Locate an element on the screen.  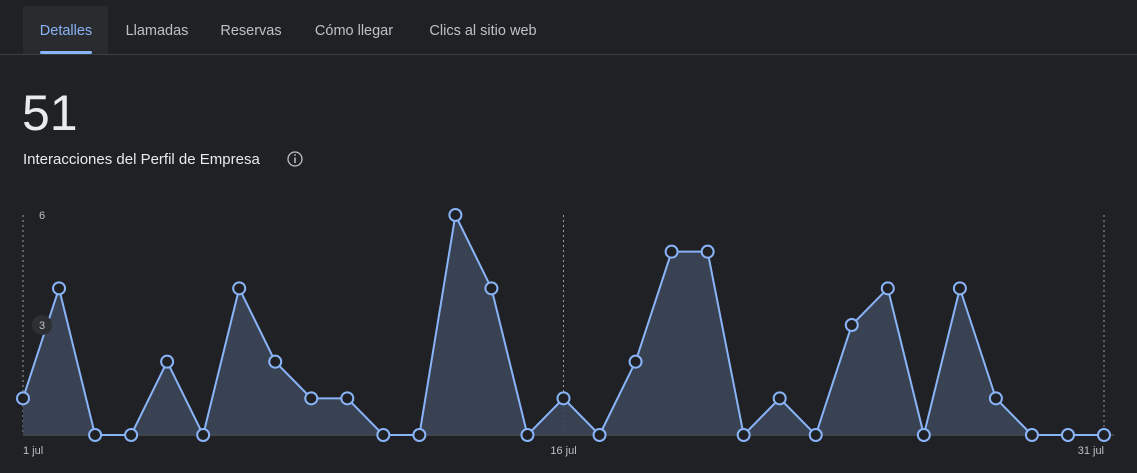
x-tick-label: 16 jul is located at coordinates (563, 451).